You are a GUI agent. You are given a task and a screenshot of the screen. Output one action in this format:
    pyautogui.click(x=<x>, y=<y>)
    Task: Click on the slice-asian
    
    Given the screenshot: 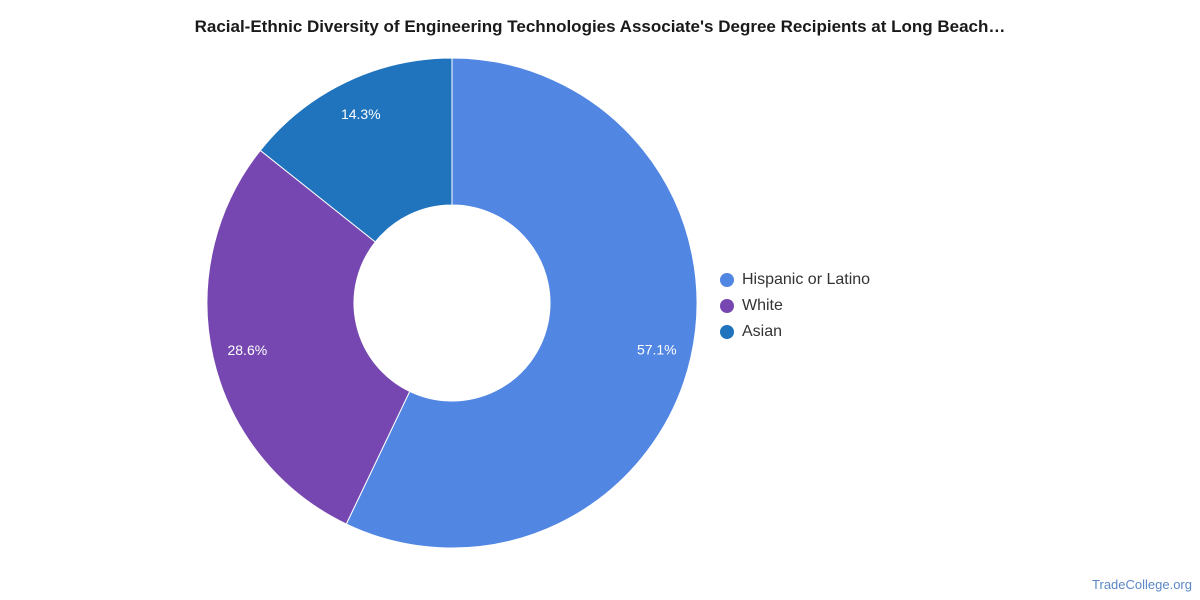 What is the action you would take?
    pyautogui.click(x=356, y=150)
    